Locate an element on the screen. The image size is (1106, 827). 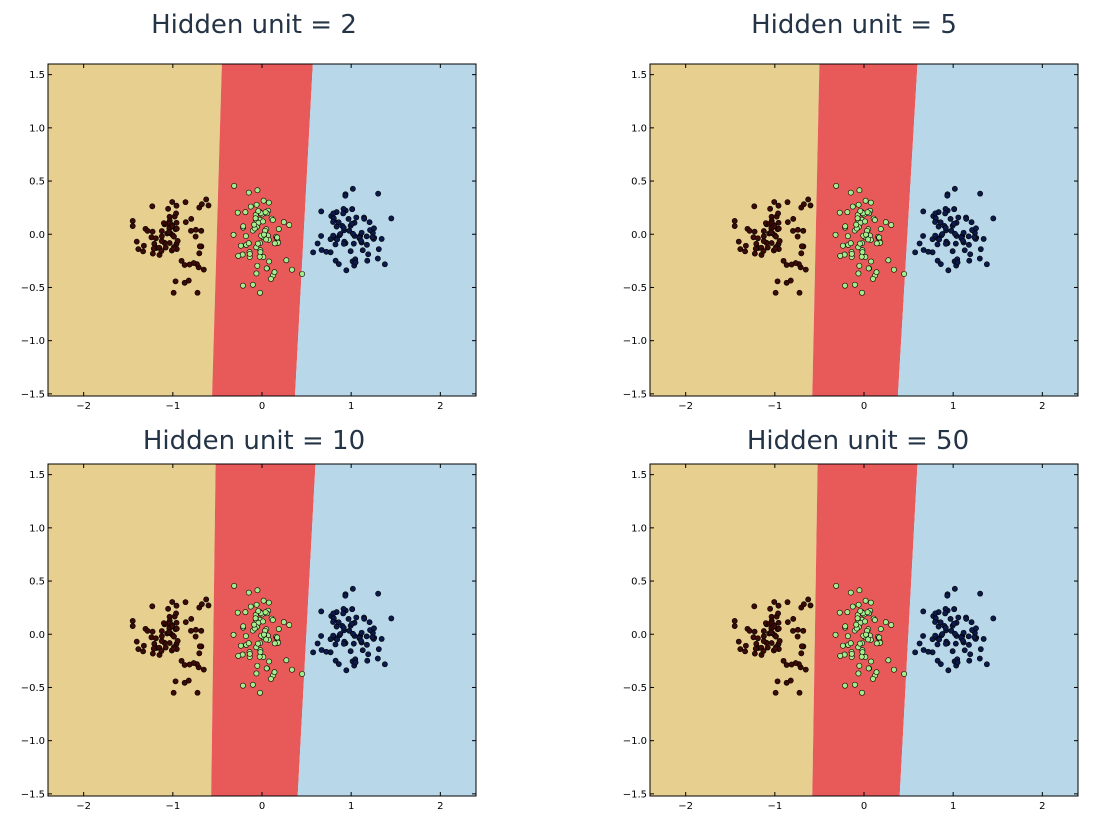
x-tick-label: 0 is located at coordinates (864, 806).